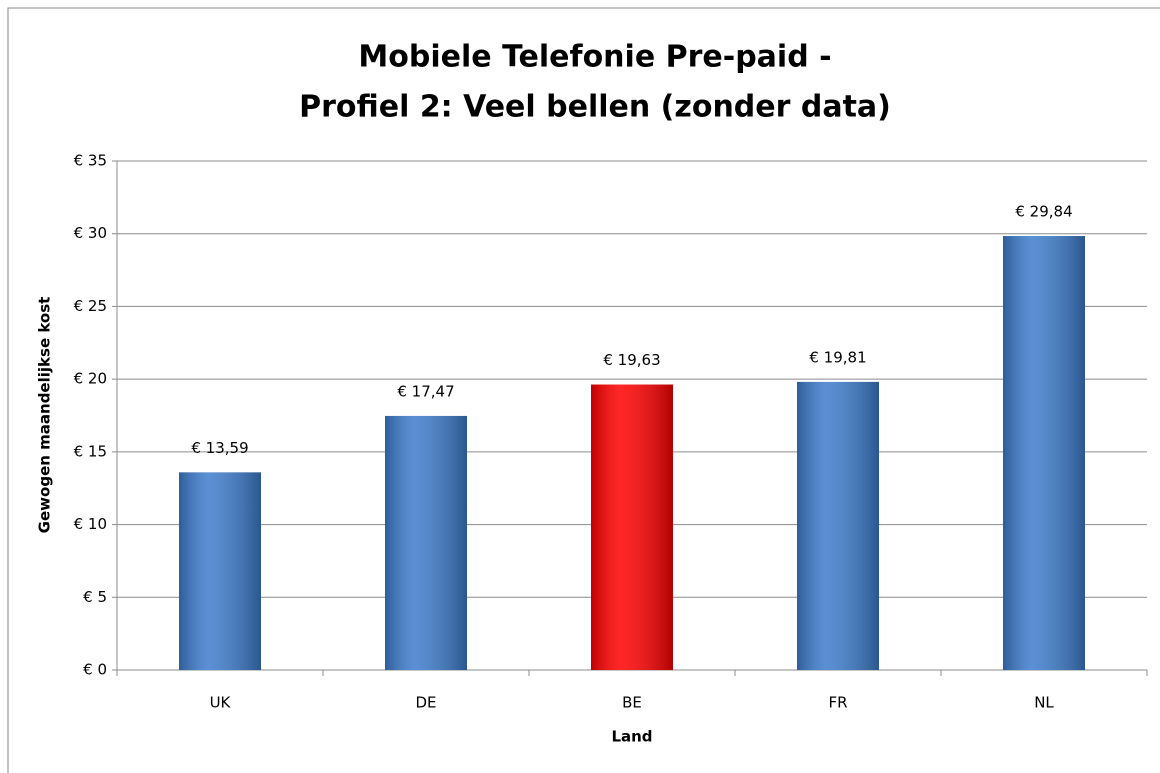 The height and width of the screenshot is (773, 1160). Describe the element at coordinates (837, 703) in the screenshot. I see `x-tick-label: FR` at that location.